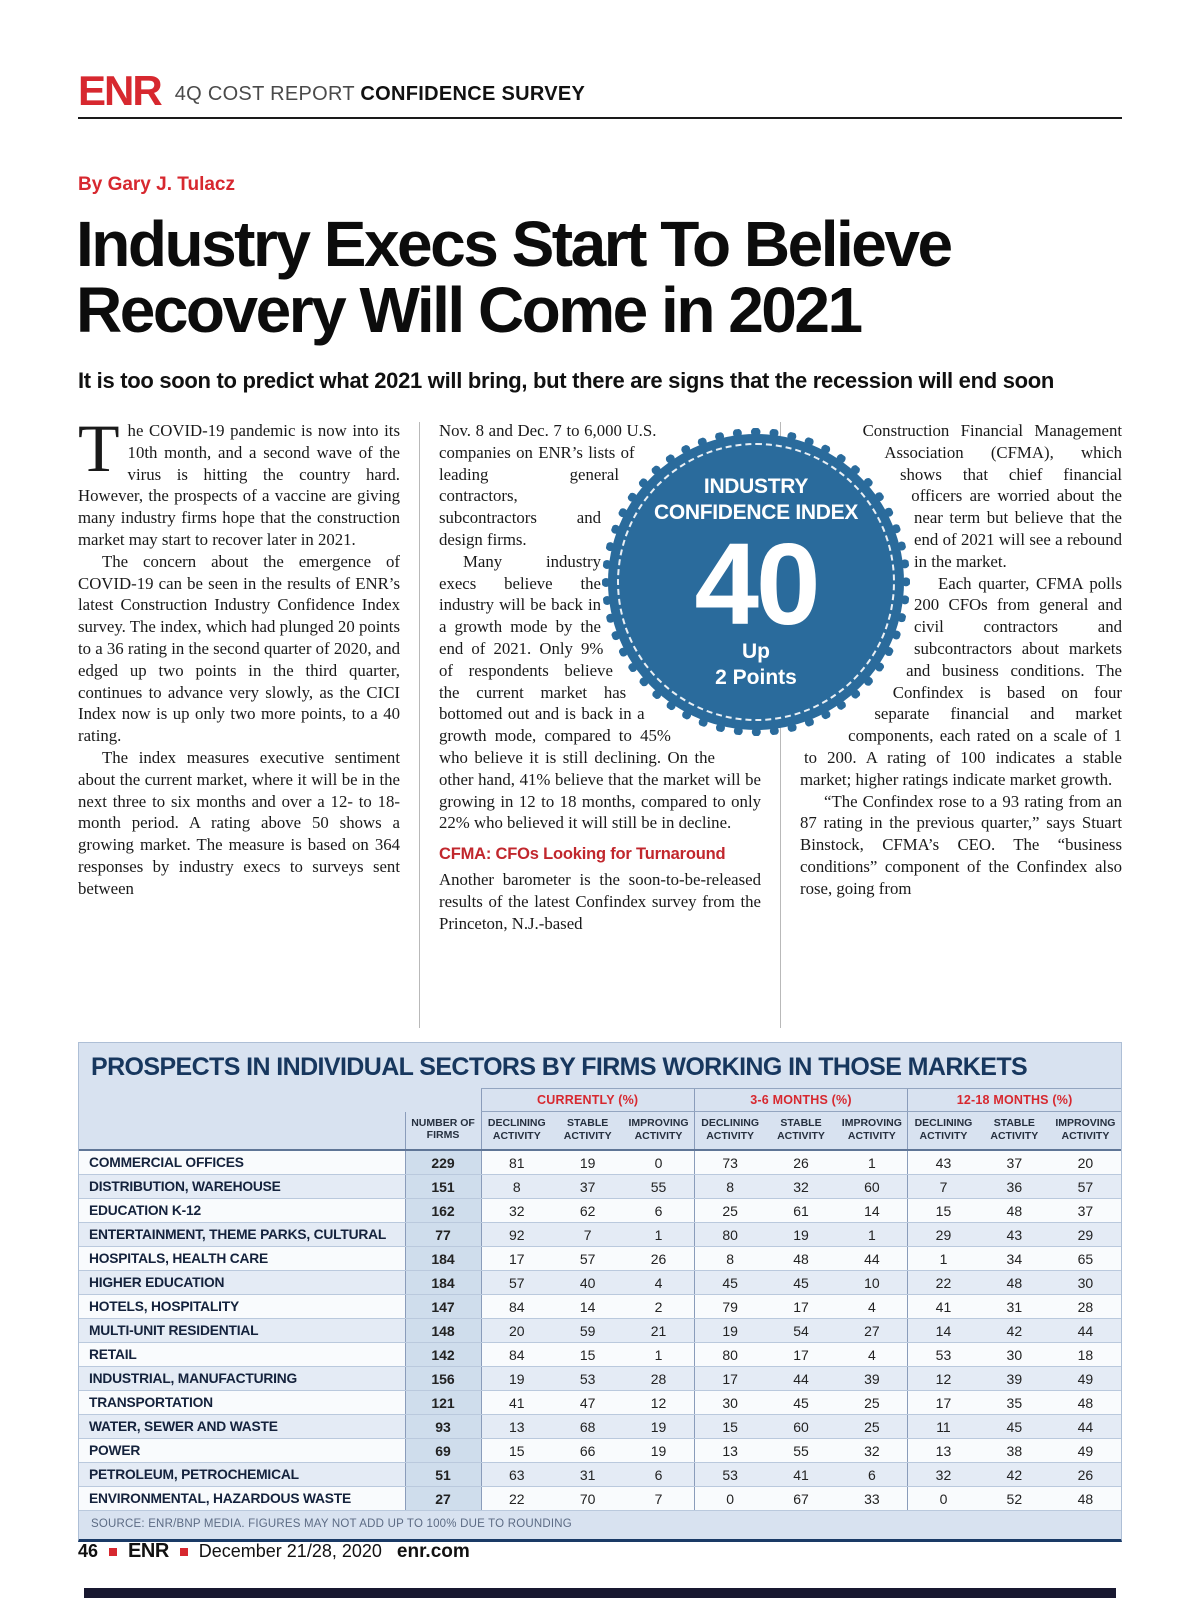 This screenshot has width=1200, height=1600. Describe the element at coordinates (659, 1427) in the screenshot. I see `value-cell: 19` at that location.